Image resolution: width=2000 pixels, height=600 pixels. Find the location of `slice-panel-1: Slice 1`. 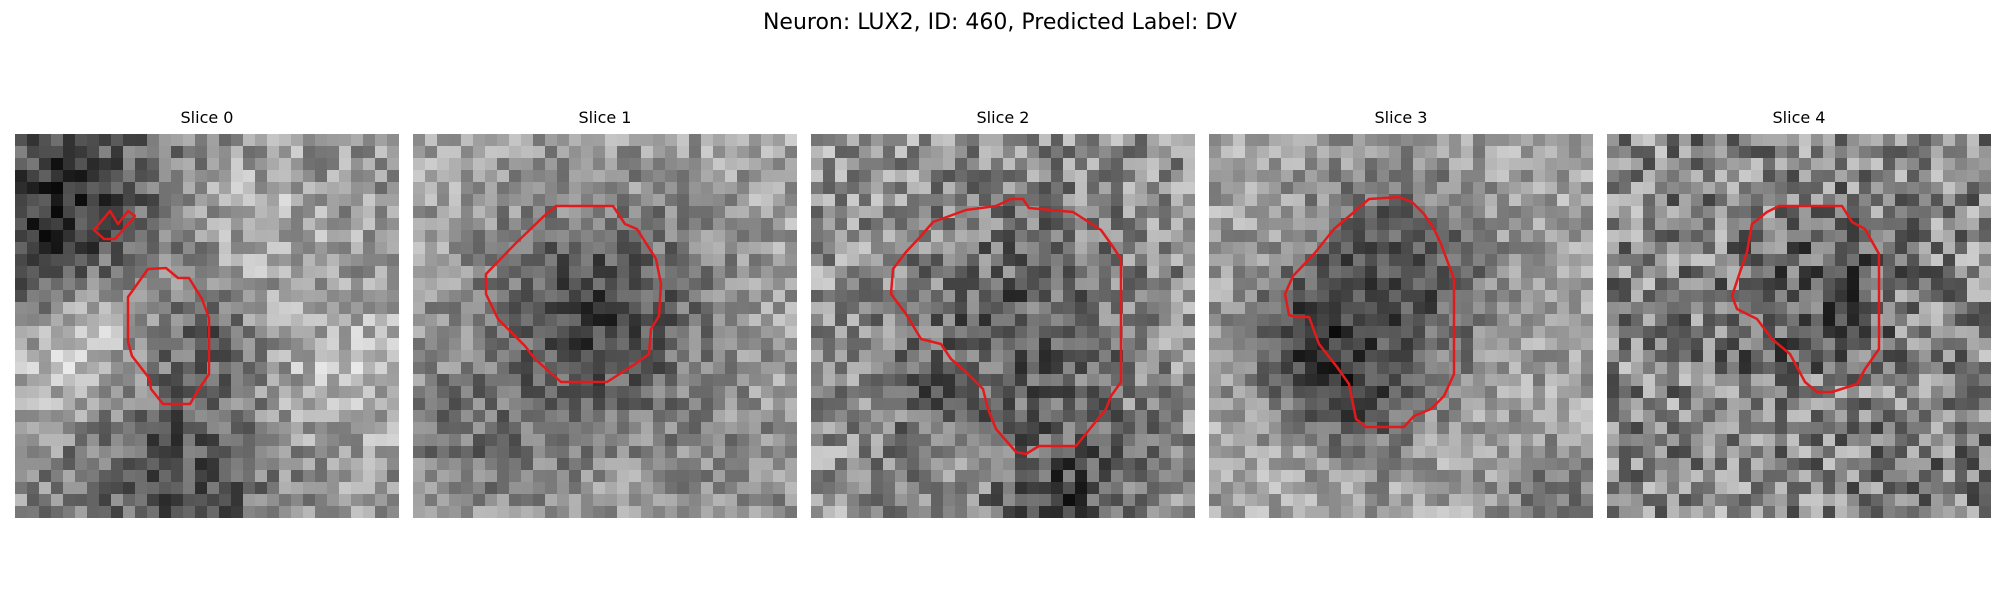

slice-panel-1: Slice 1 is located at coordinates (605, 313).